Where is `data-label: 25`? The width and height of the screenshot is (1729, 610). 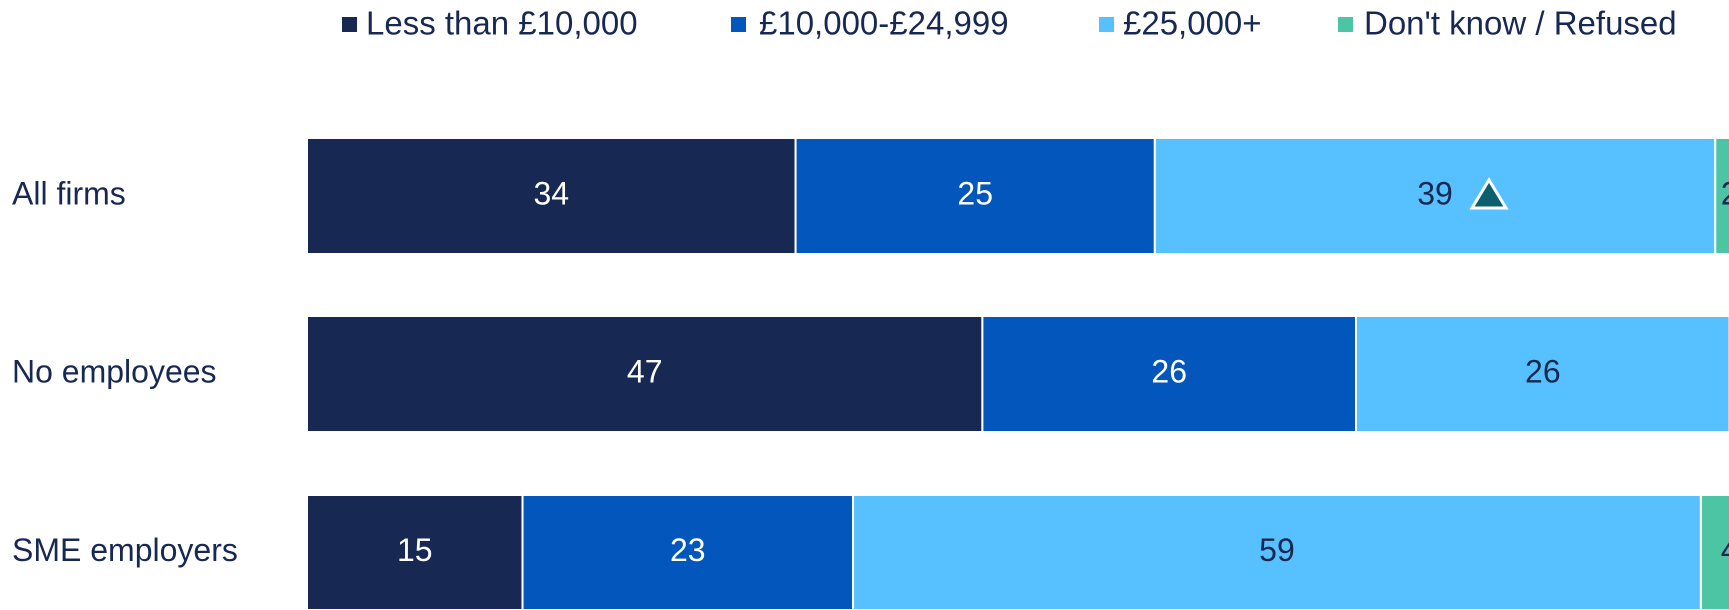 data-label: 25 is located at coordinates (975, 193).